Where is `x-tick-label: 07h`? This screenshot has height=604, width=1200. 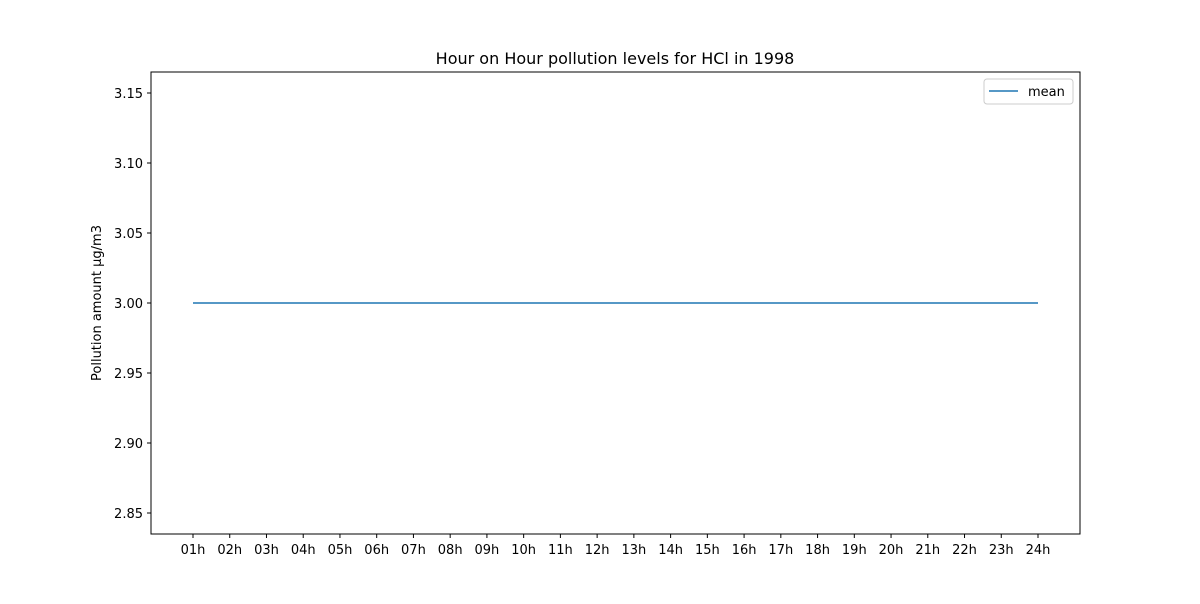
x-tick-label: 07h is located at coordinates (413, 550).